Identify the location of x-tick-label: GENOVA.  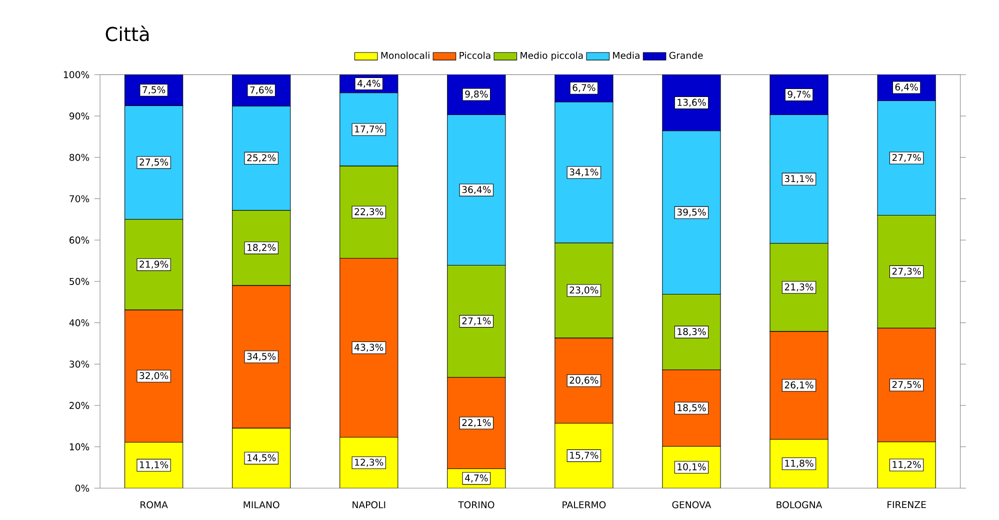
(692, 504).